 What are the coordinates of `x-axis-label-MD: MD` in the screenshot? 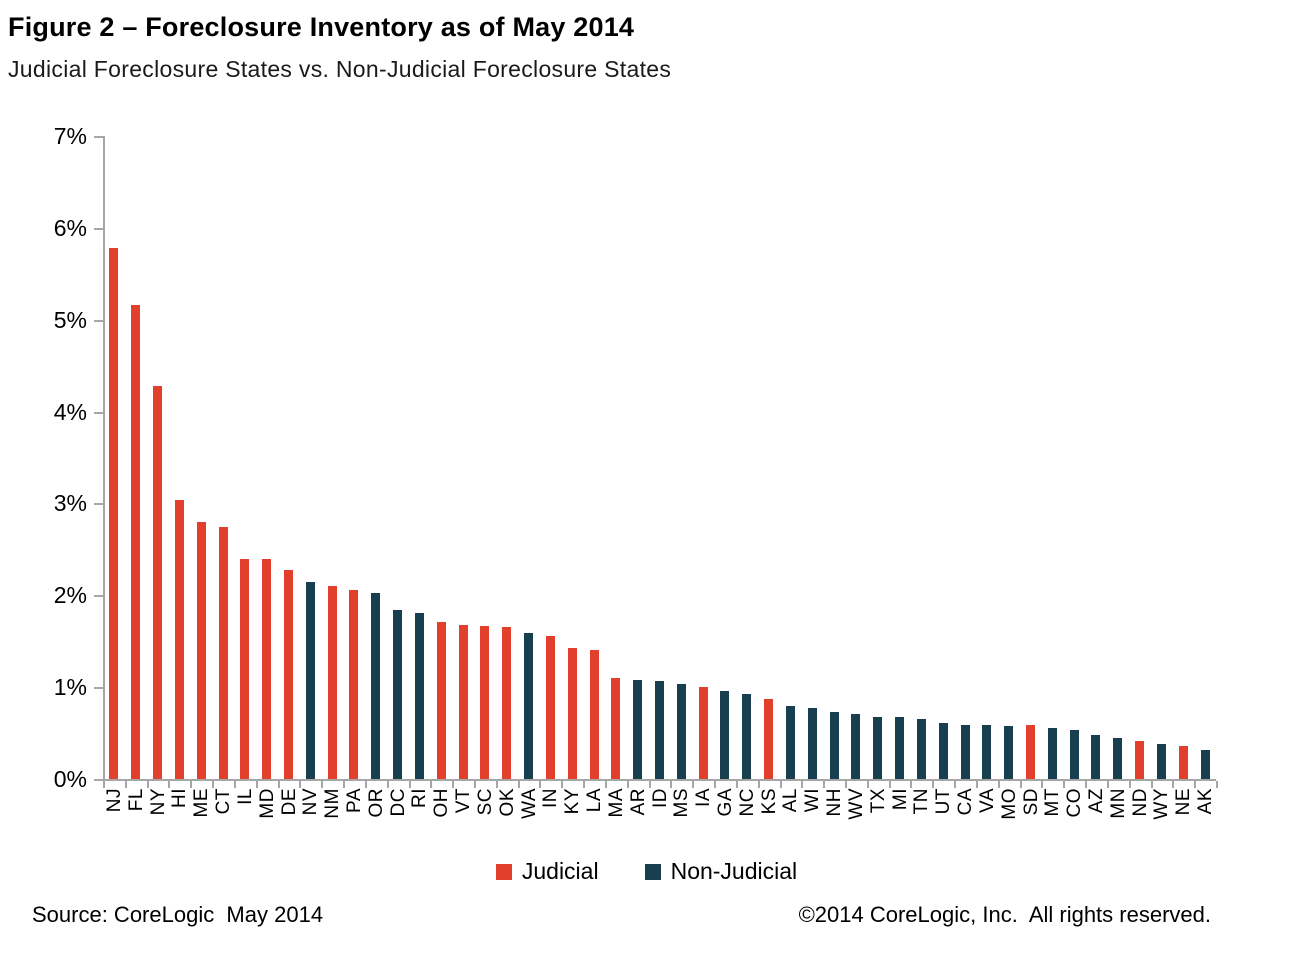 It's located at (267, 803).